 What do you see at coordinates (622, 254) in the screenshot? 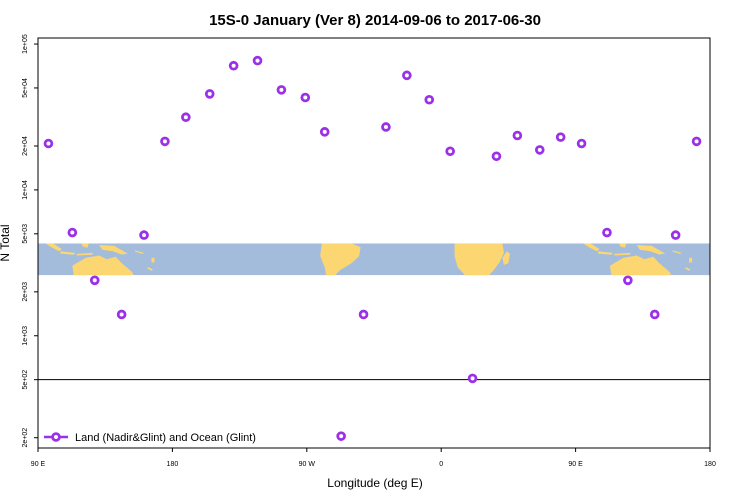
I see `land-lesser-sunda-east` at bounding box center [622, 254].